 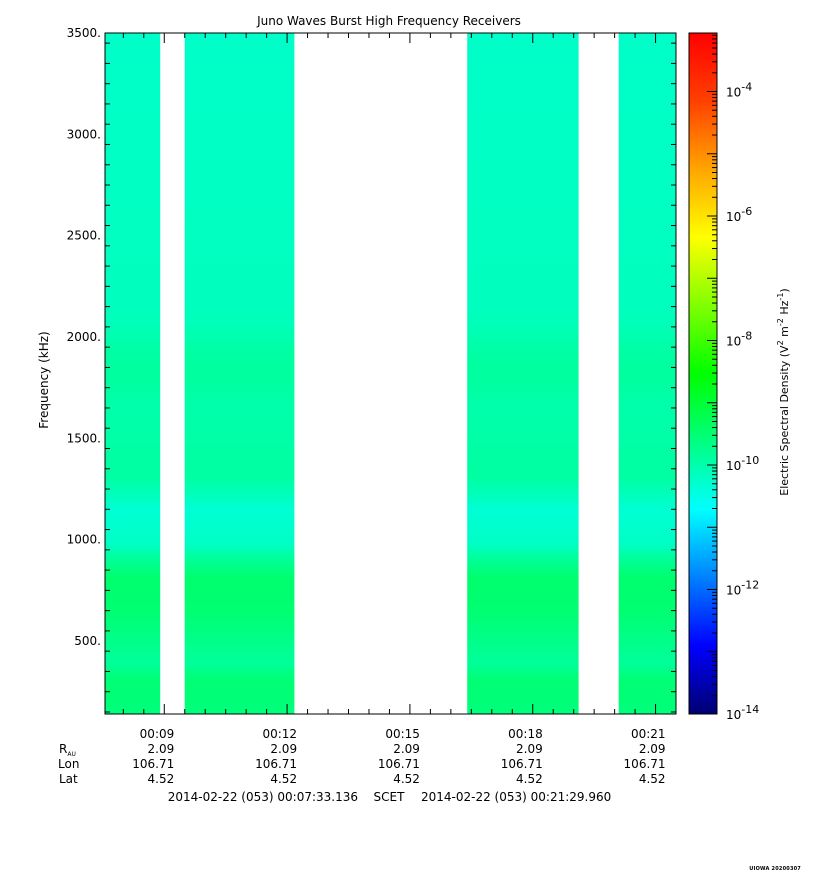 What do you see at coordinates (68, 779) in the screenshot?
I see `lat-label: Lat` at bounding box center [68, 779].